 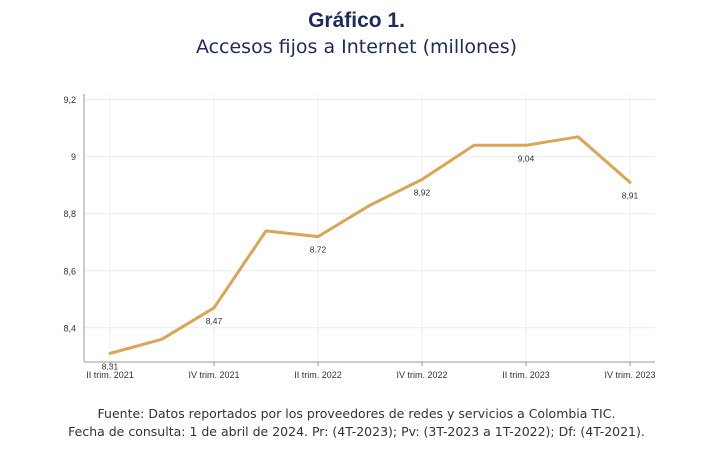 What do you see at coordinates (110, 366) in the screenshot?
I see `data-label: 8,31` at bounding box center [110, 366].